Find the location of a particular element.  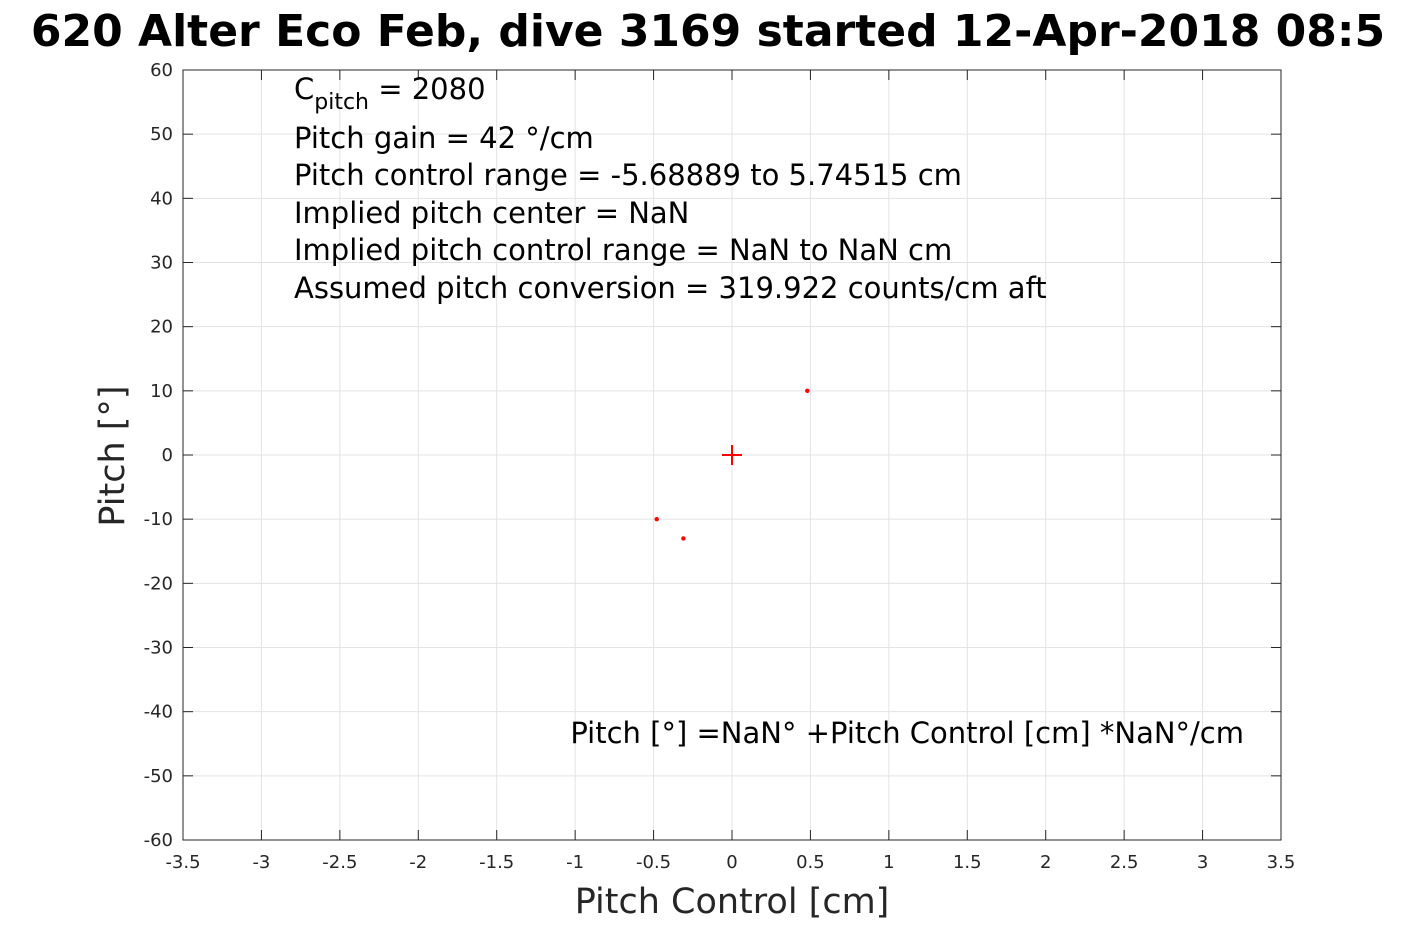

x-tick-label: -1.5 is located at coordinates (496, 862).